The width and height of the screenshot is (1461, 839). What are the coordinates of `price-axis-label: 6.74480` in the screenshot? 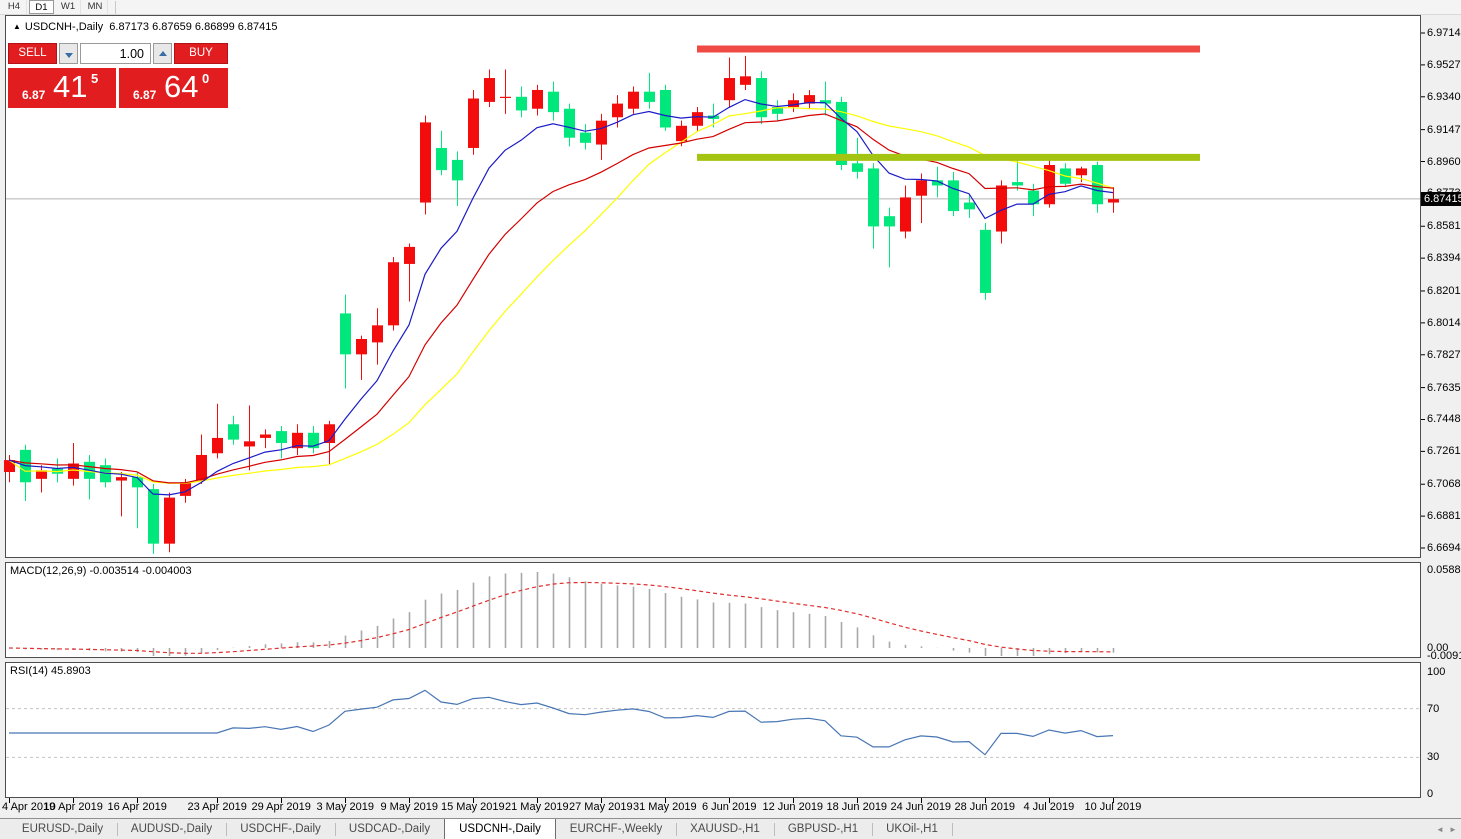 It's located at (1444, 419).